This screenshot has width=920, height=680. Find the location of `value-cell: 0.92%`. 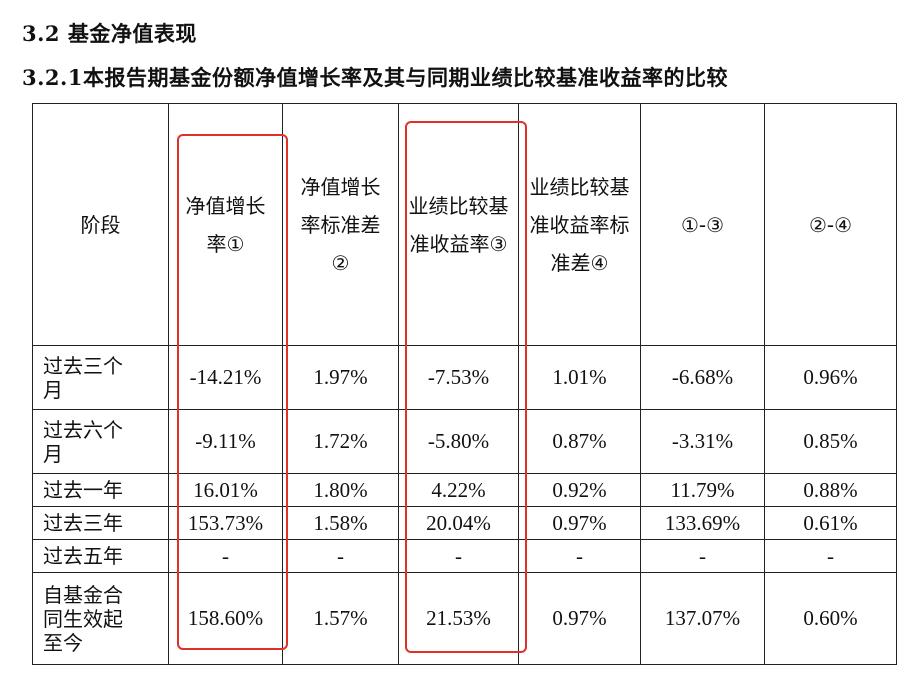

value-cell: 0.92% is located at coordinates (579, 490).